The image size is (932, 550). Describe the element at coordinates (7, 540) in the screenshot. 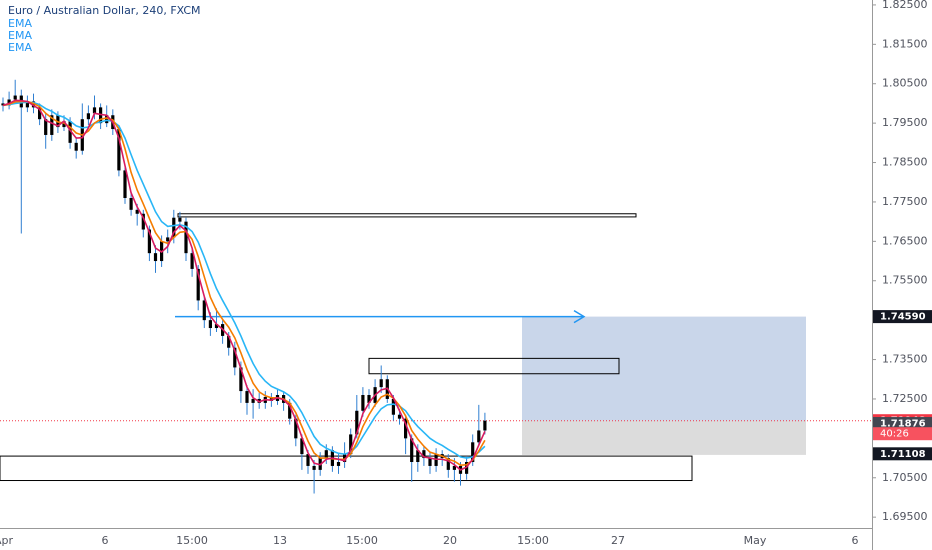

I see `x-tick-label: Apr` at that location.